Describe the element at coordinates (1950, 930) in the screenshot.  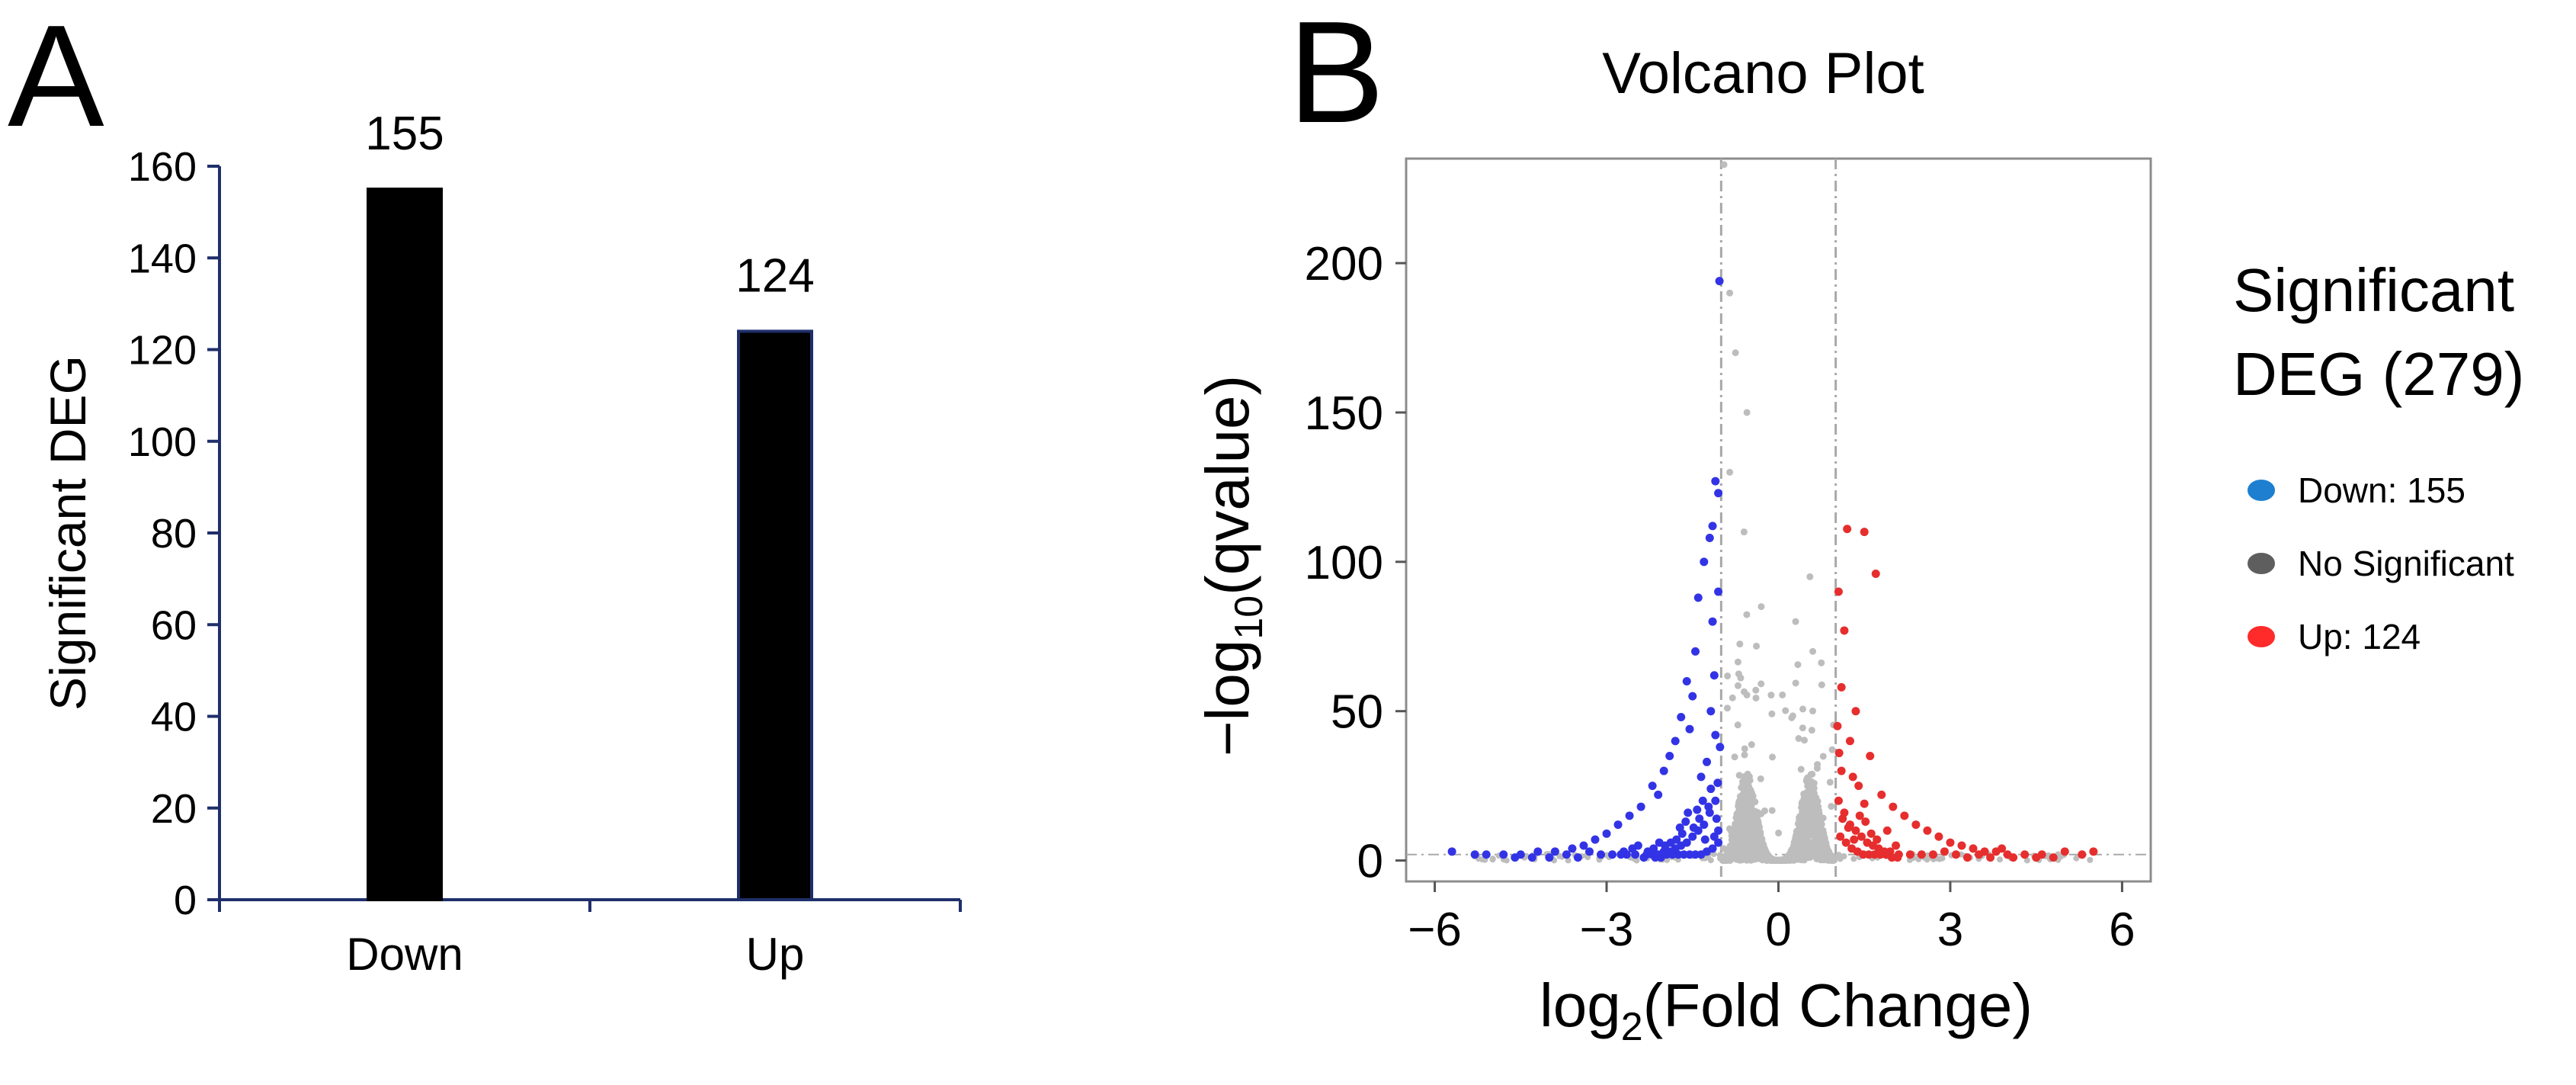
I see `x-tick-label: 3` at that location.